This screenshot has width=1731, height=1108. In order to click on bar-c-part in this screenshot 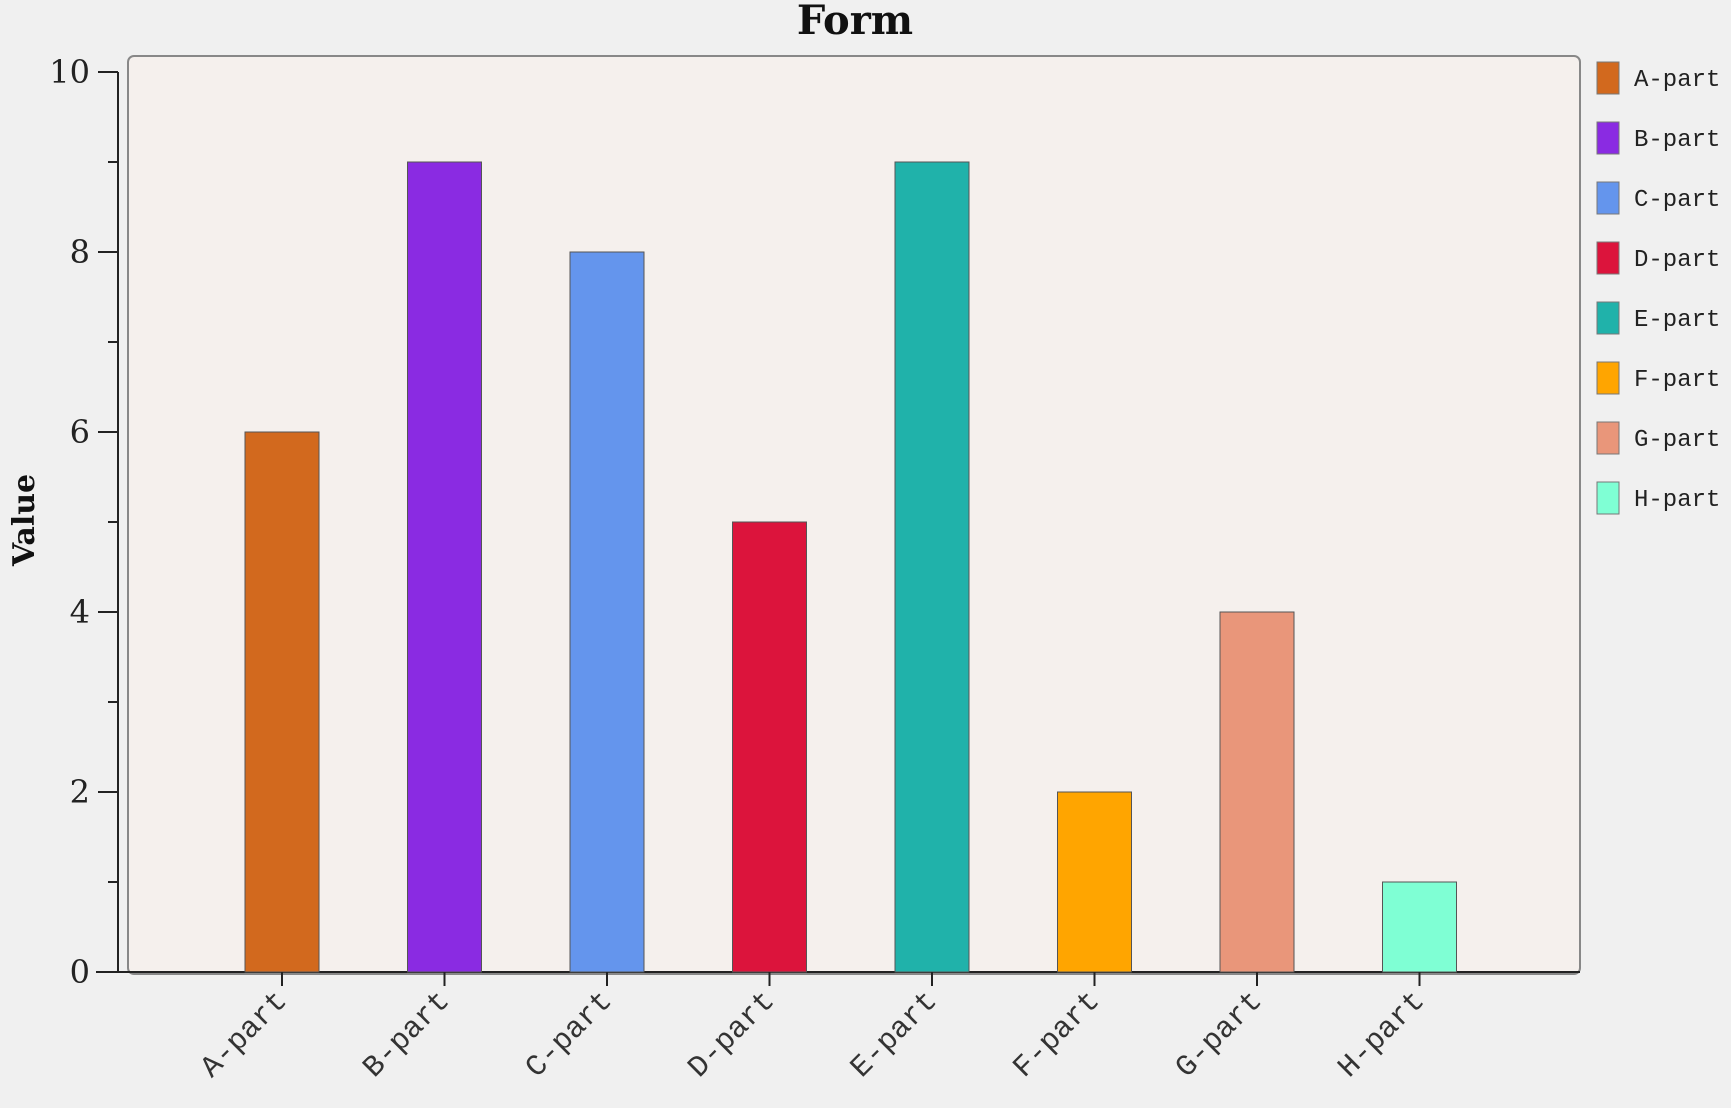, I will do `click(607, 612)`.